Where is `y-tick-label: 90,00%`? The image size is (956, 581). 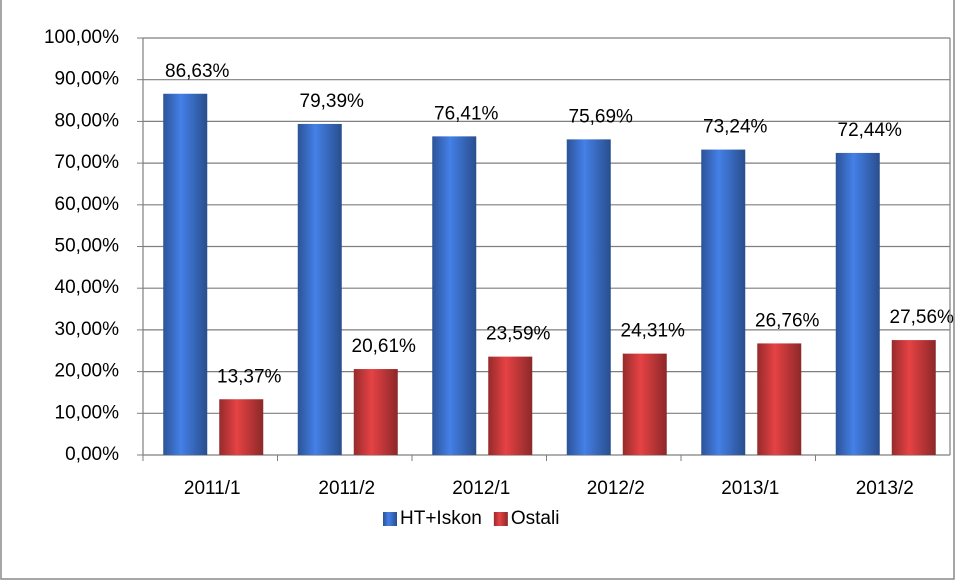
y-tick-label: 90,00% is located at coordinates (87, 79).